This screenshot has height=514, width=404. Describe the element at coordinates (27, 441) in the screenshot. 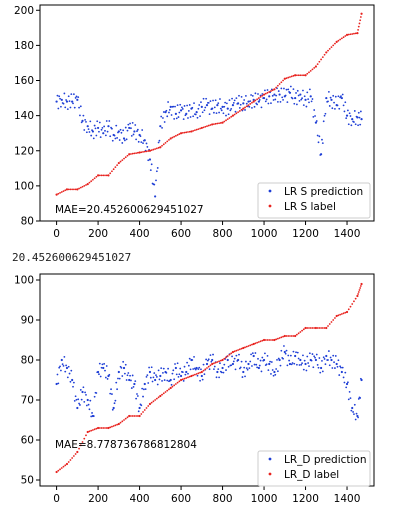

I see `y-tick-label: 60` at that location.